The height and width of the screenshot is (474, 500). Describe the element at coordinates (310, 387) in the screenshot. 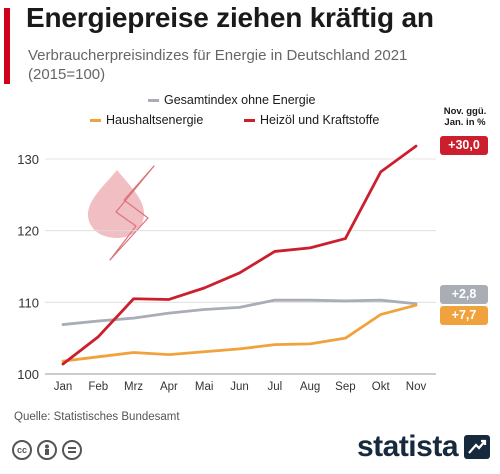

I see `x-tick-label: Aug` at that location.